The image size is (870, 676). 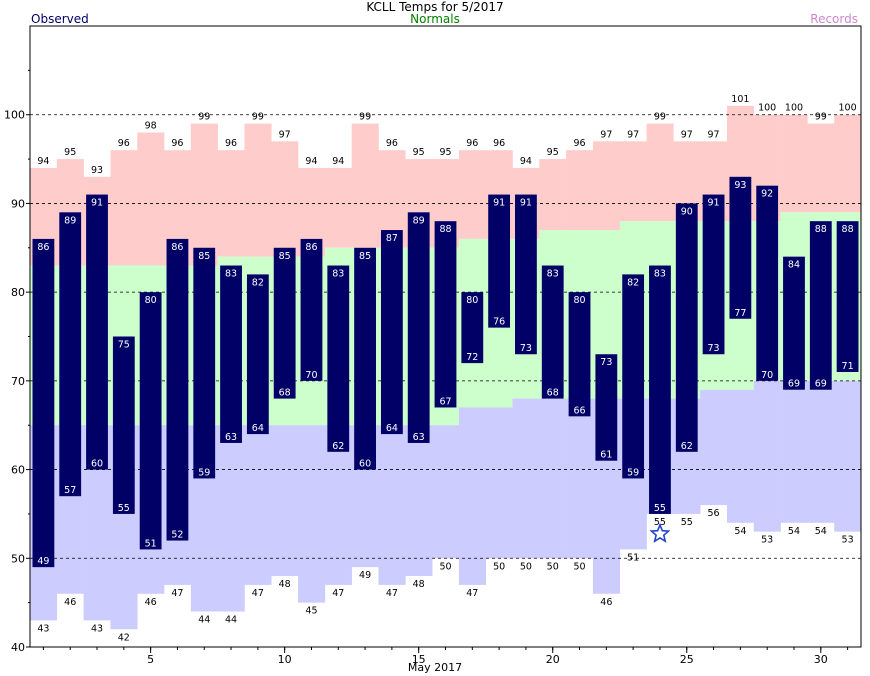 What do you see at coordinates (285, 584) in the screenshot?
I see `record-low-label: 48` at bounding box center [285, 584].